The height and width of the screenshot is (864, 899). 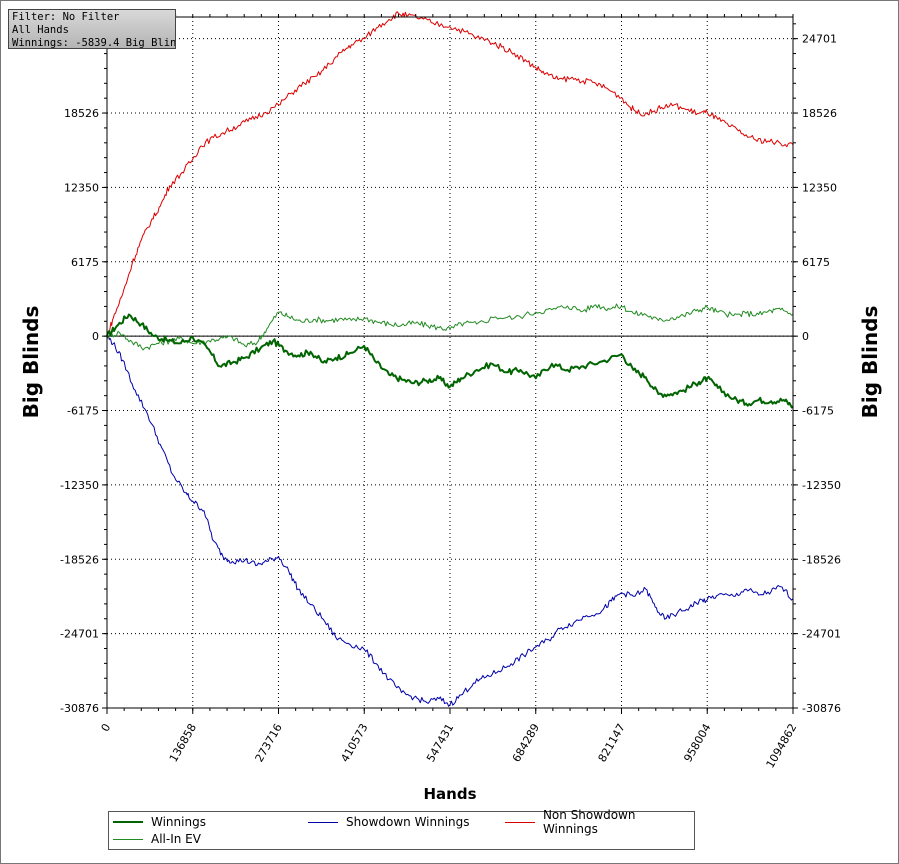 I want to click on filter-label: Filter: No Filter, so click(x=66, y=17).